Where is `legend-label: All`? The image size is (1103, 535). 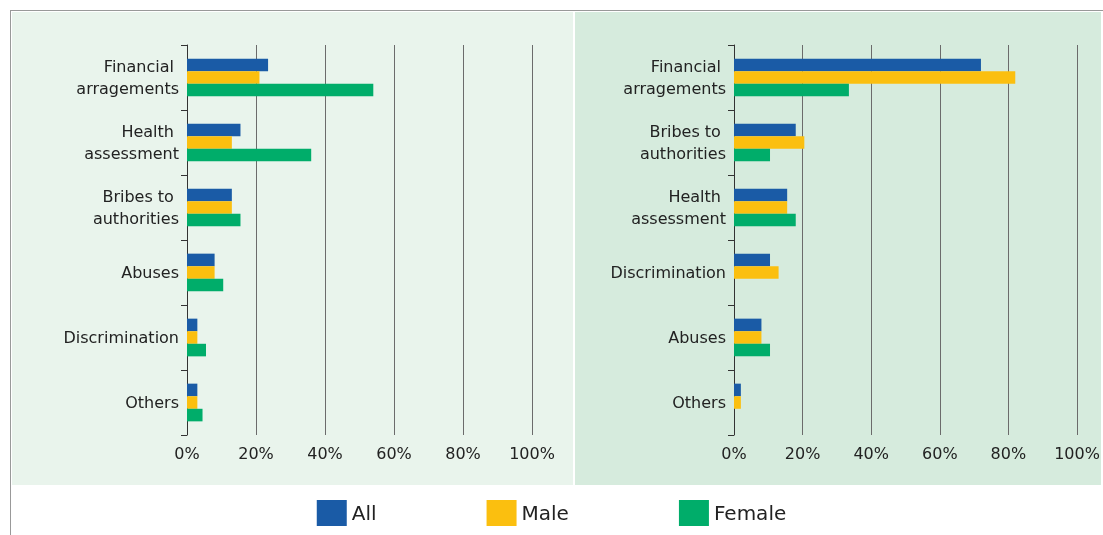
legend-label: All is located at coordinates (364, 513).